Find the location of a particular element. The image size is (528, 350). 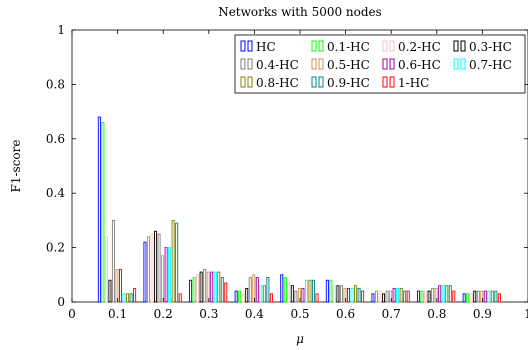

legend-label: 0.6-HC is located at coordinates (419, 65).